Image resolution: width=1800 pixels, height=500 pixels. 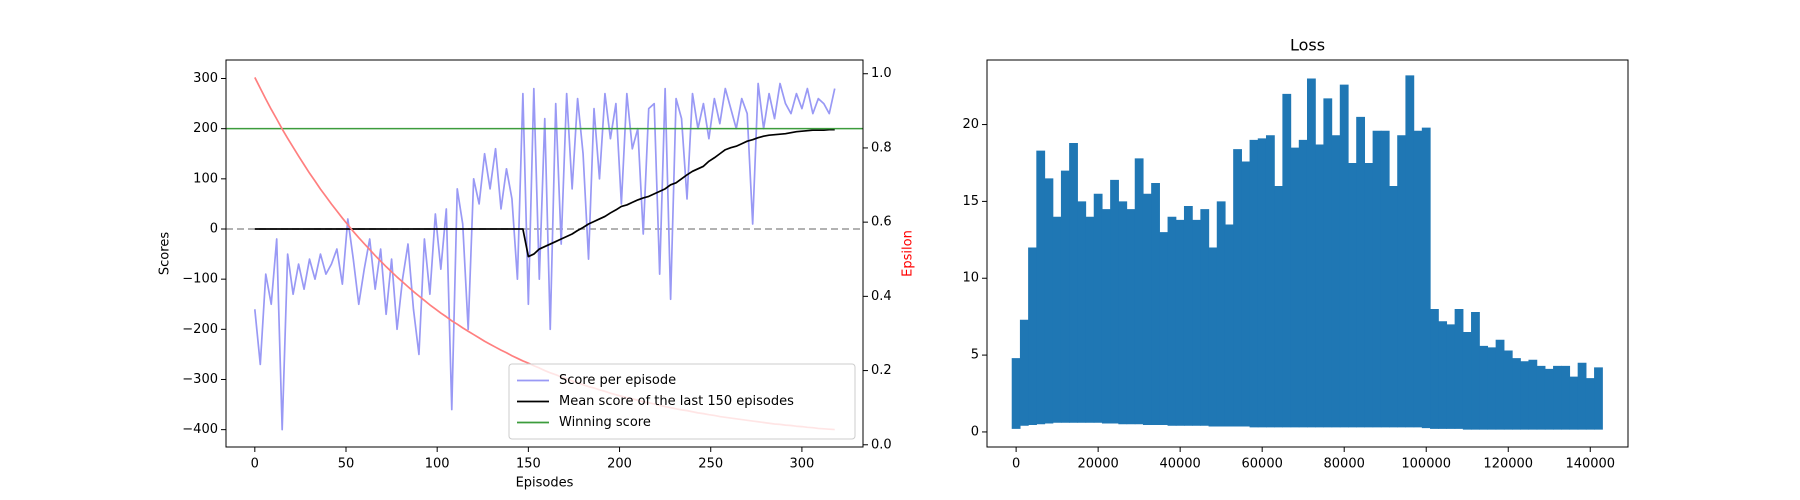 What do you see at coordinates (437, 464) in the screenshot?
I see `x-tick-label: 100` at bounding box center [437, 464].